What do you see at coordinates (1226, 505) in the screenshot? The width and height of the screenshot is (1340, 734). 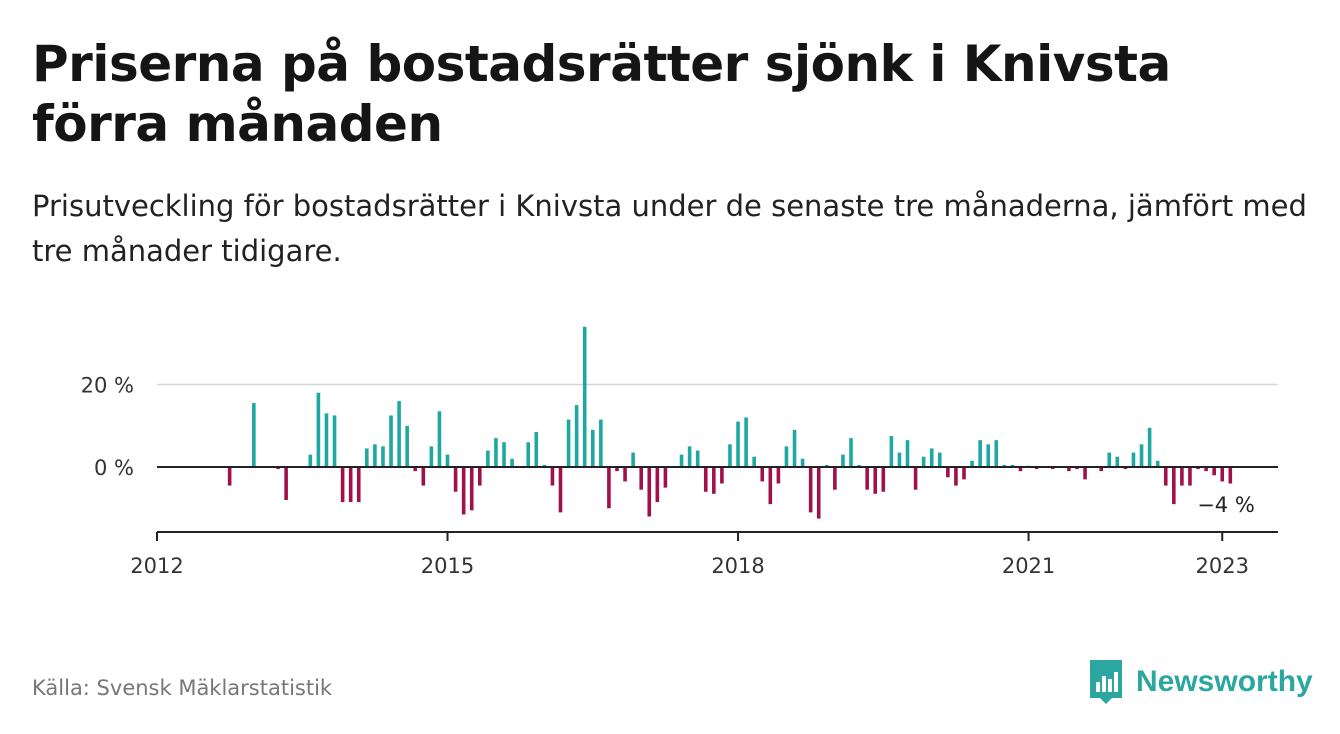 I see `last-value-label: −4 %` at bounding box center [1226, 505].